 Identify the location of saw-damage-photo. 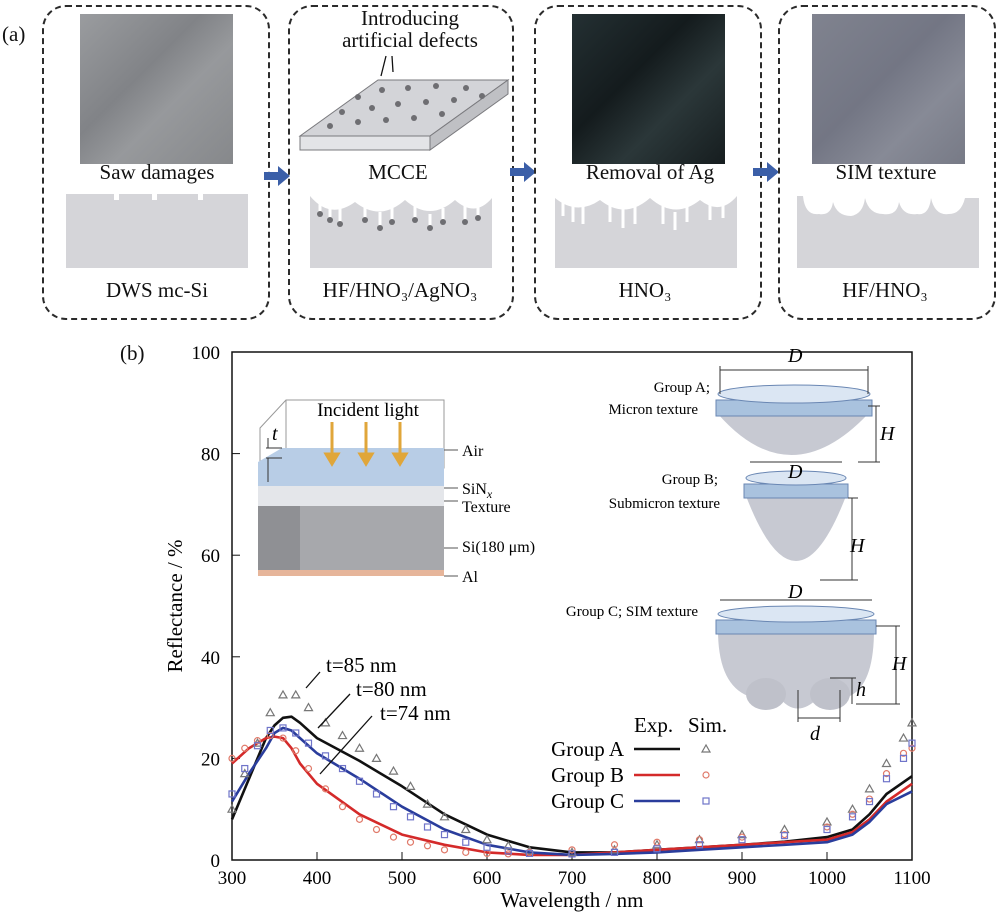
(156, 89).